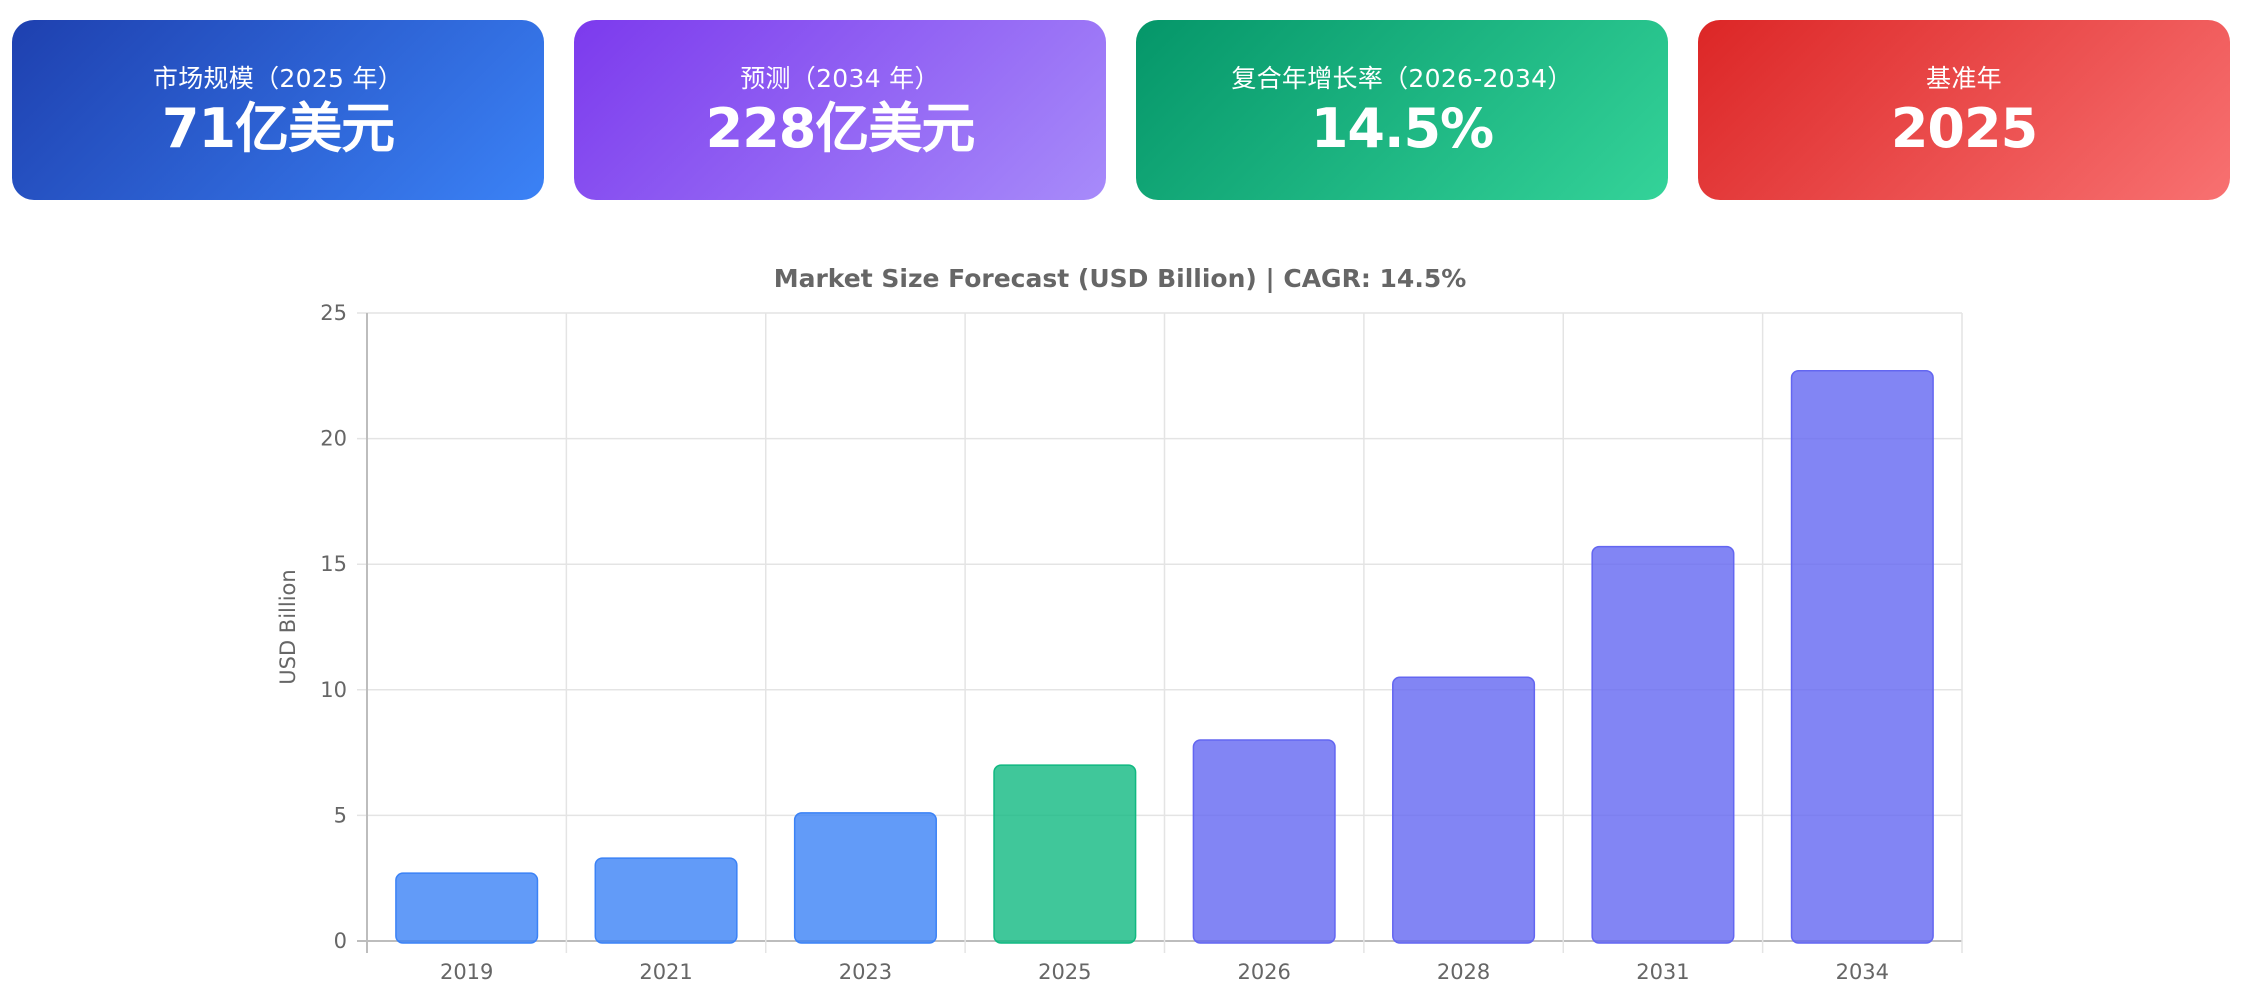  I want to click on kpi-card-value: 71亿美元, so click(278, 128).